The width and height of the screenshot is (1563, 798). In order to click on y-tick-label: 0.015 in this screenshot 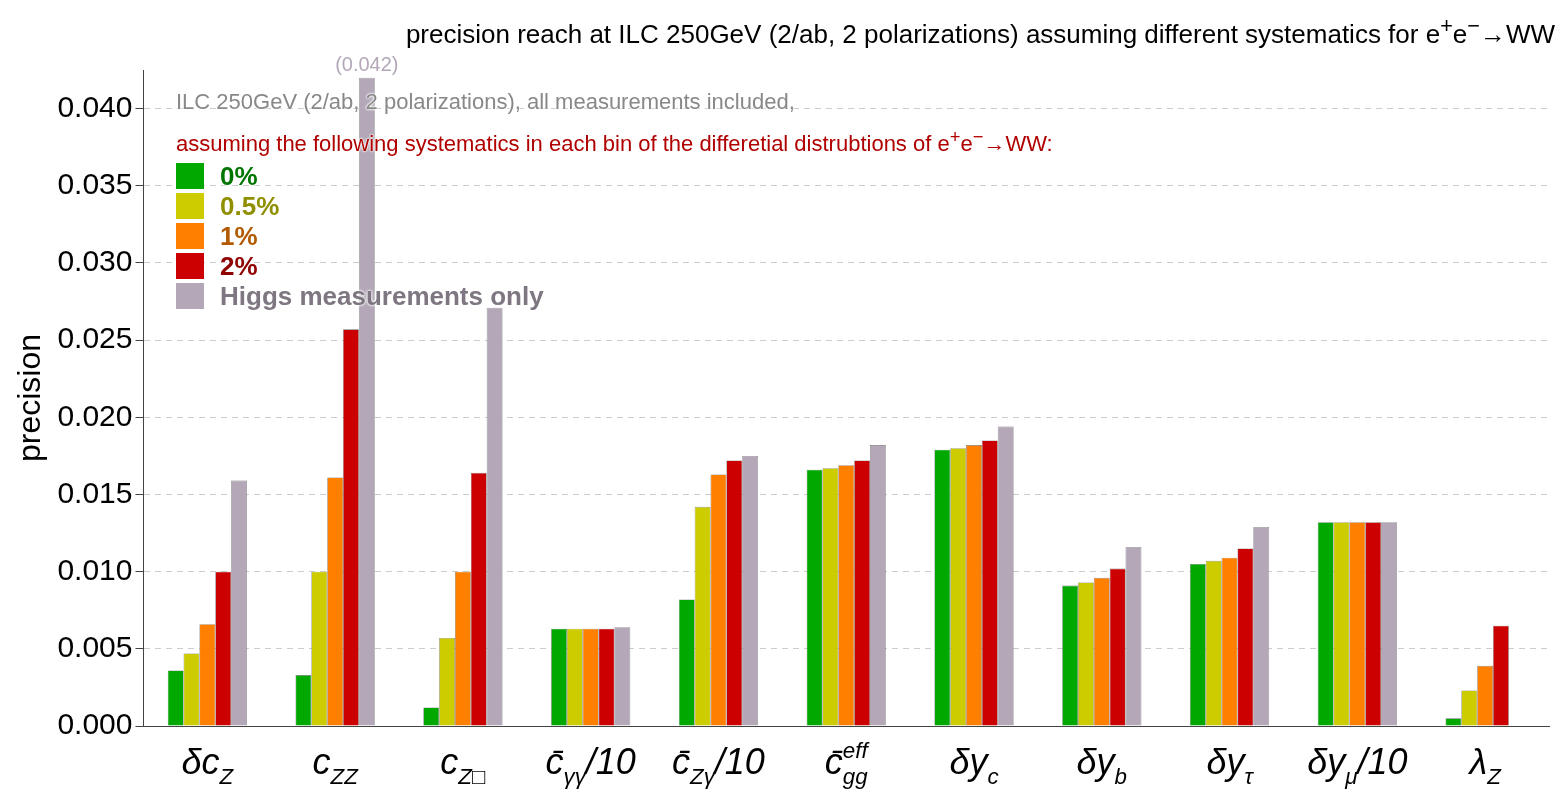, I will do `click(95, 492)`.